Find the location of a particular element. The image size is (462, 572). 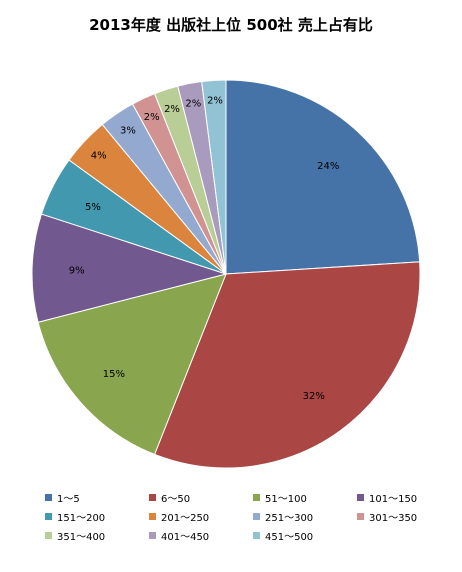

pie-slice-label-6: 4% is located at coordinates (99, 156).